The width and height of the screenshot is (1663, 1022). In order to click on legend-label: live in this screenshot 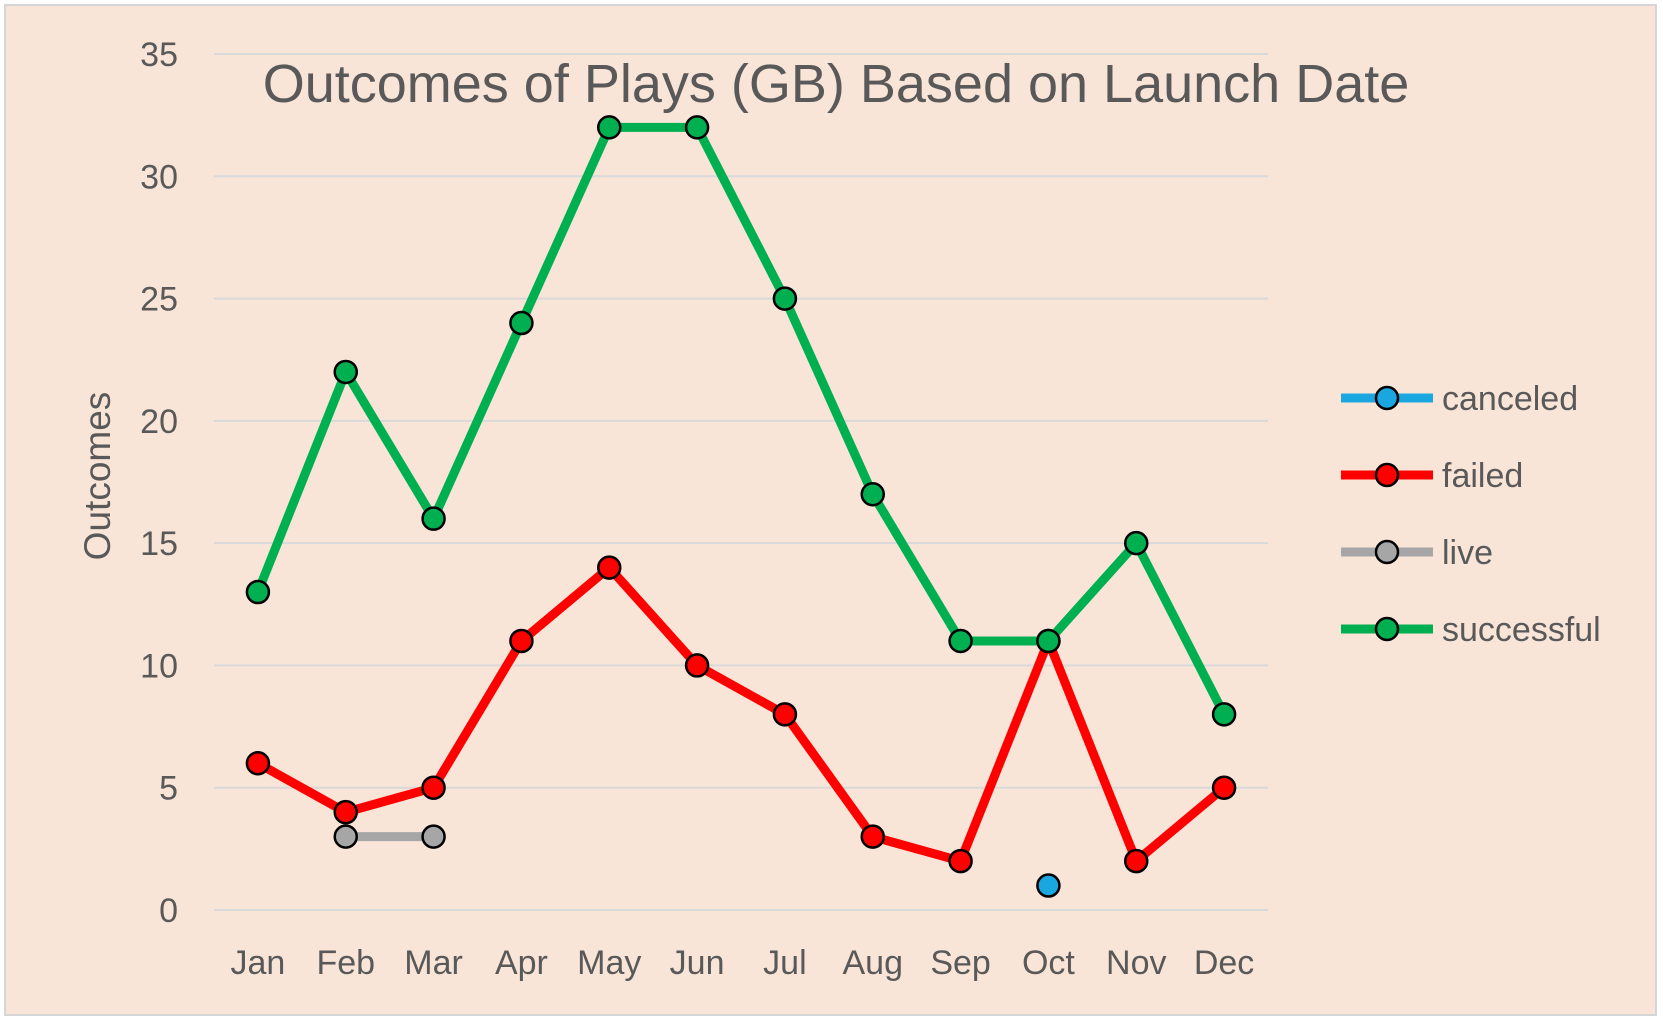, I will do `click(1467, 553)`.